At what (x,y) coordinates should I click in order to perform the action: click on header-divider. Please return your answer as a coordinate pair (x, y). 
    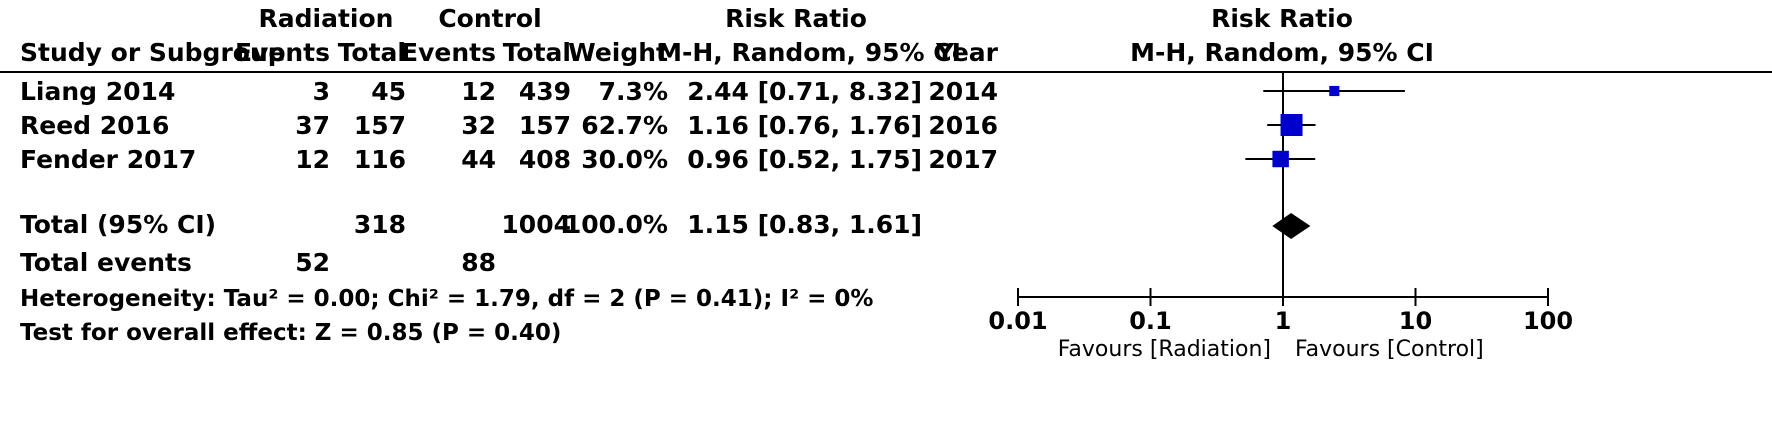
    Looking at the image, I should click on (886, 72).